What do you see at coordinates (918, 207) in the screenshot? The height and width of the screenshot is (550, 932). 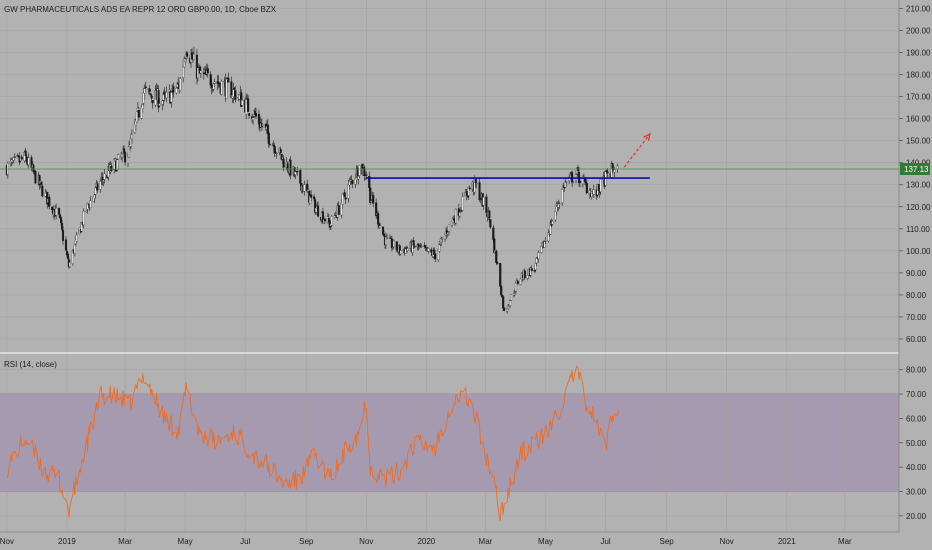 I see `price-tick-label: 120.00` at bounding box center [918, 207].